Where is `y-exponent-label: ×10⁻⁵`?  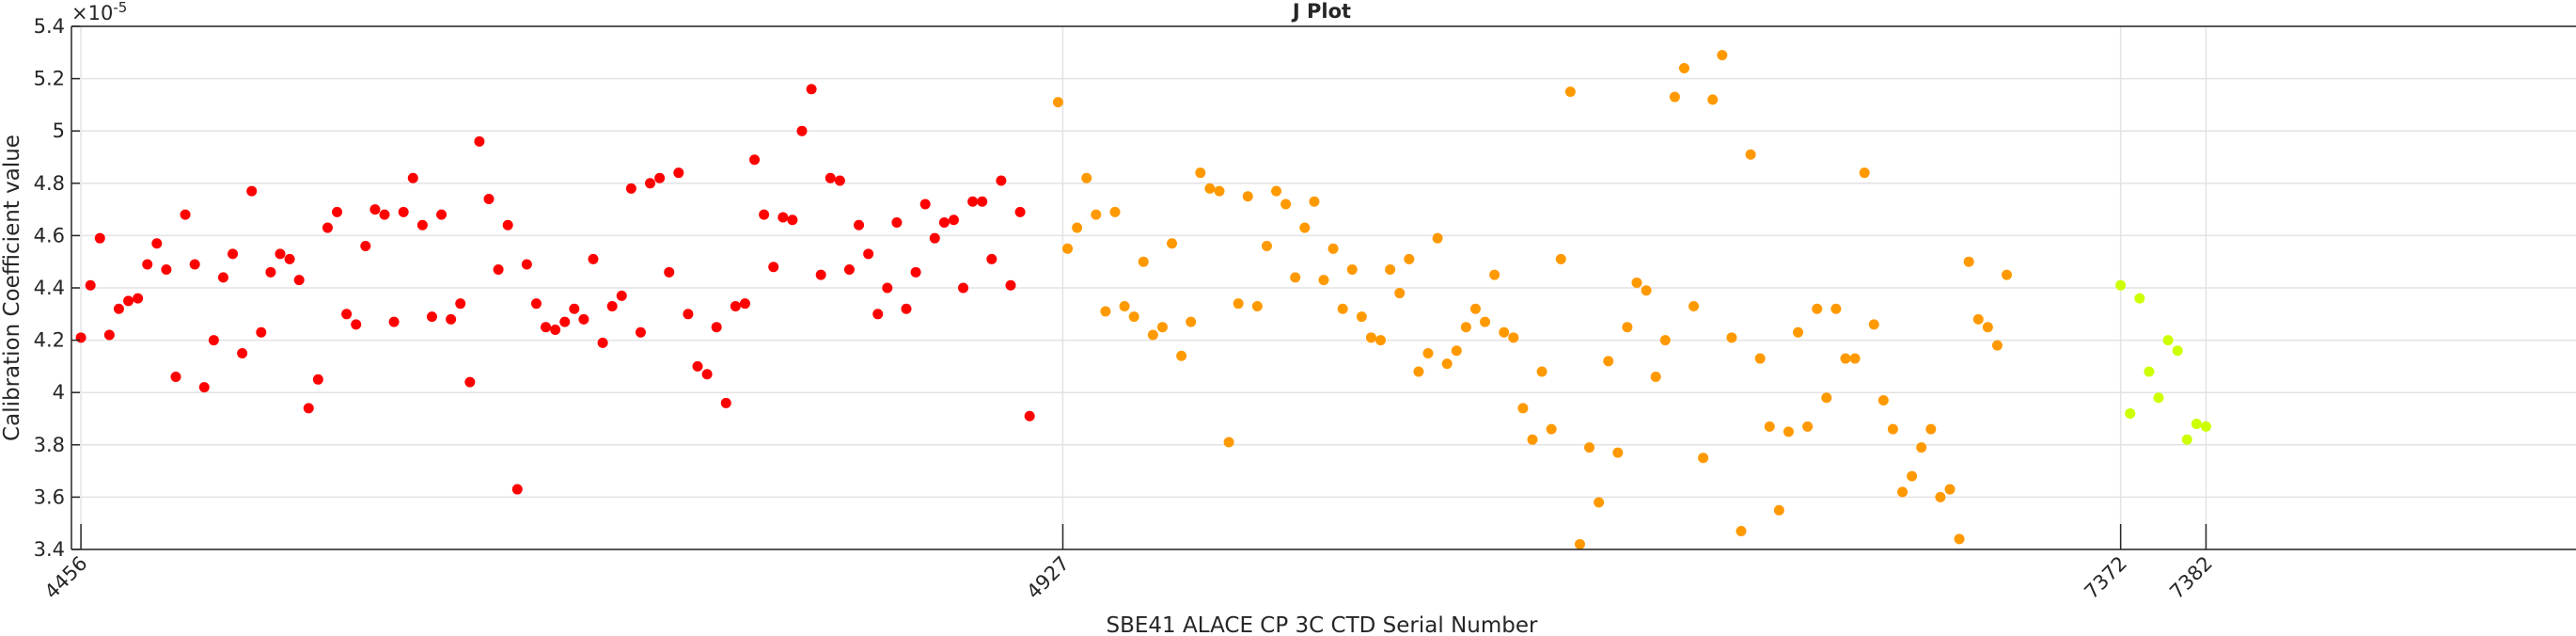
y-exponent-label: ×10⁻⁵ is located at coordinates (99, 12).